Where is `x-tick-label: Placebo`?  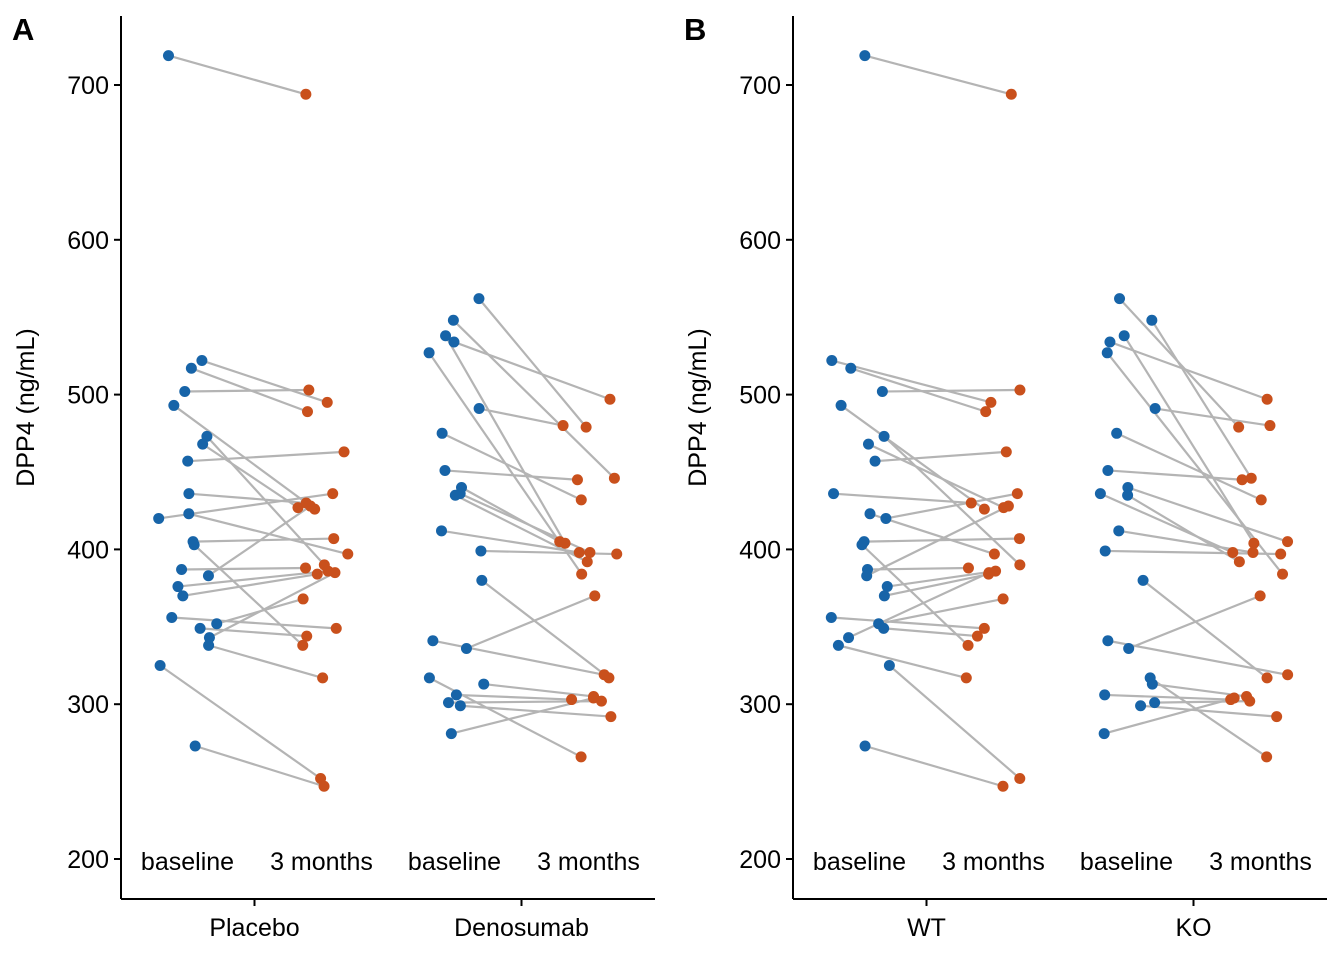
x-tick-label: Placebo is located at coordinates (254, 928).